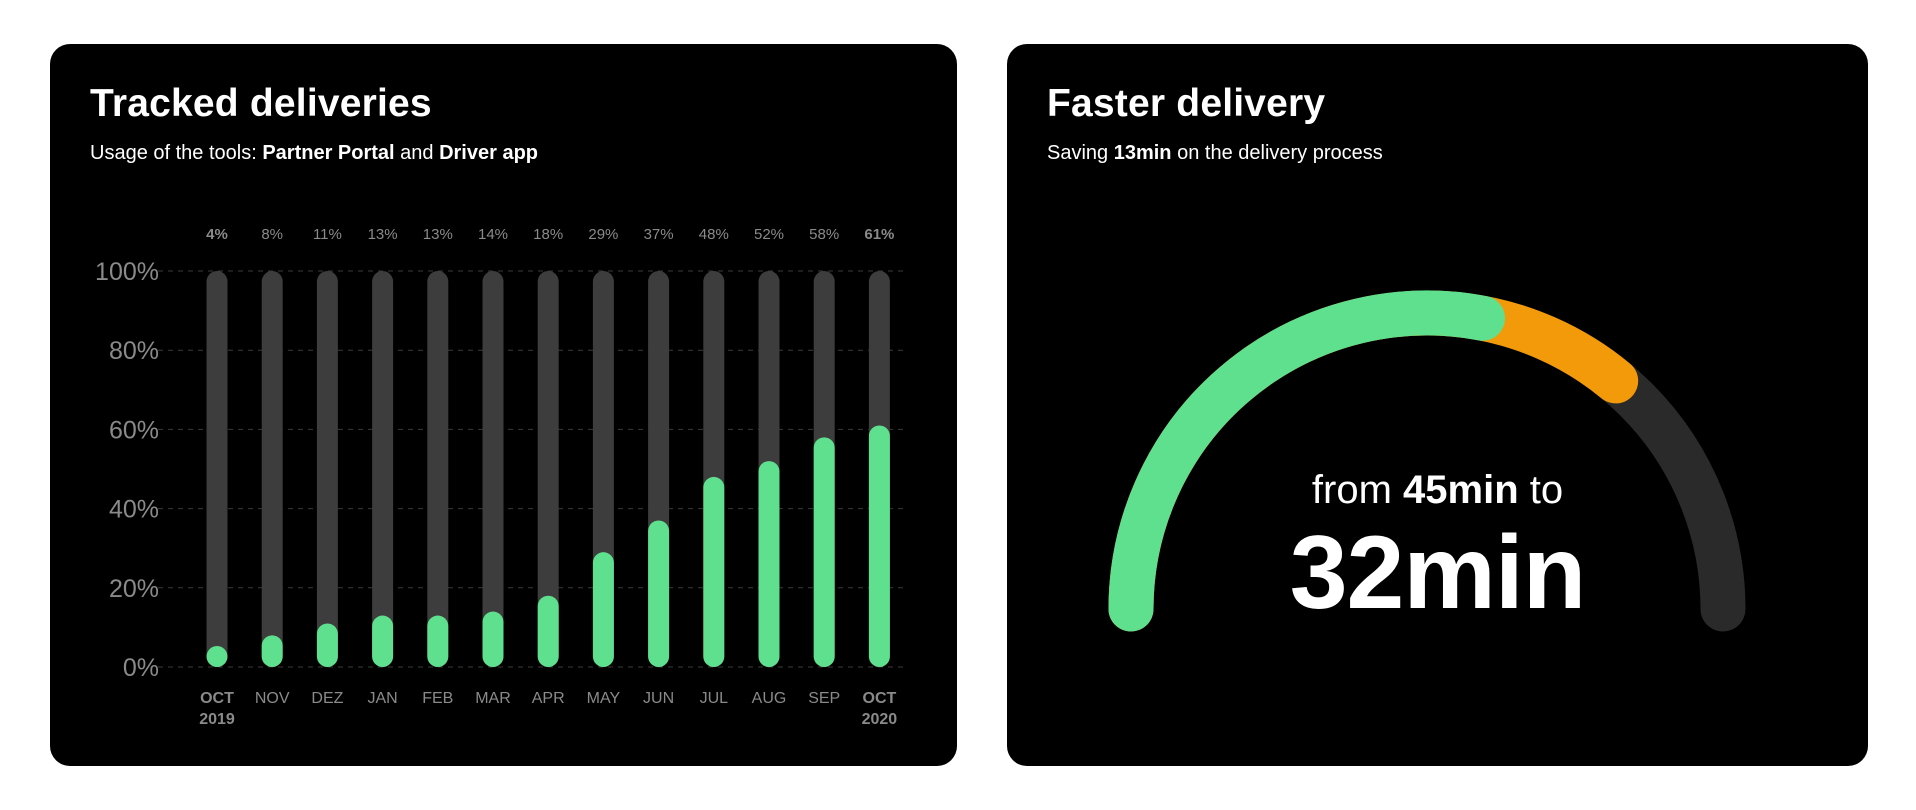 Image resolution: width=1916 pixels, height=810 pixels. Describe the element at coordinates (1461, 490) in the screenshot. I see `from-value: 45min` at that location.